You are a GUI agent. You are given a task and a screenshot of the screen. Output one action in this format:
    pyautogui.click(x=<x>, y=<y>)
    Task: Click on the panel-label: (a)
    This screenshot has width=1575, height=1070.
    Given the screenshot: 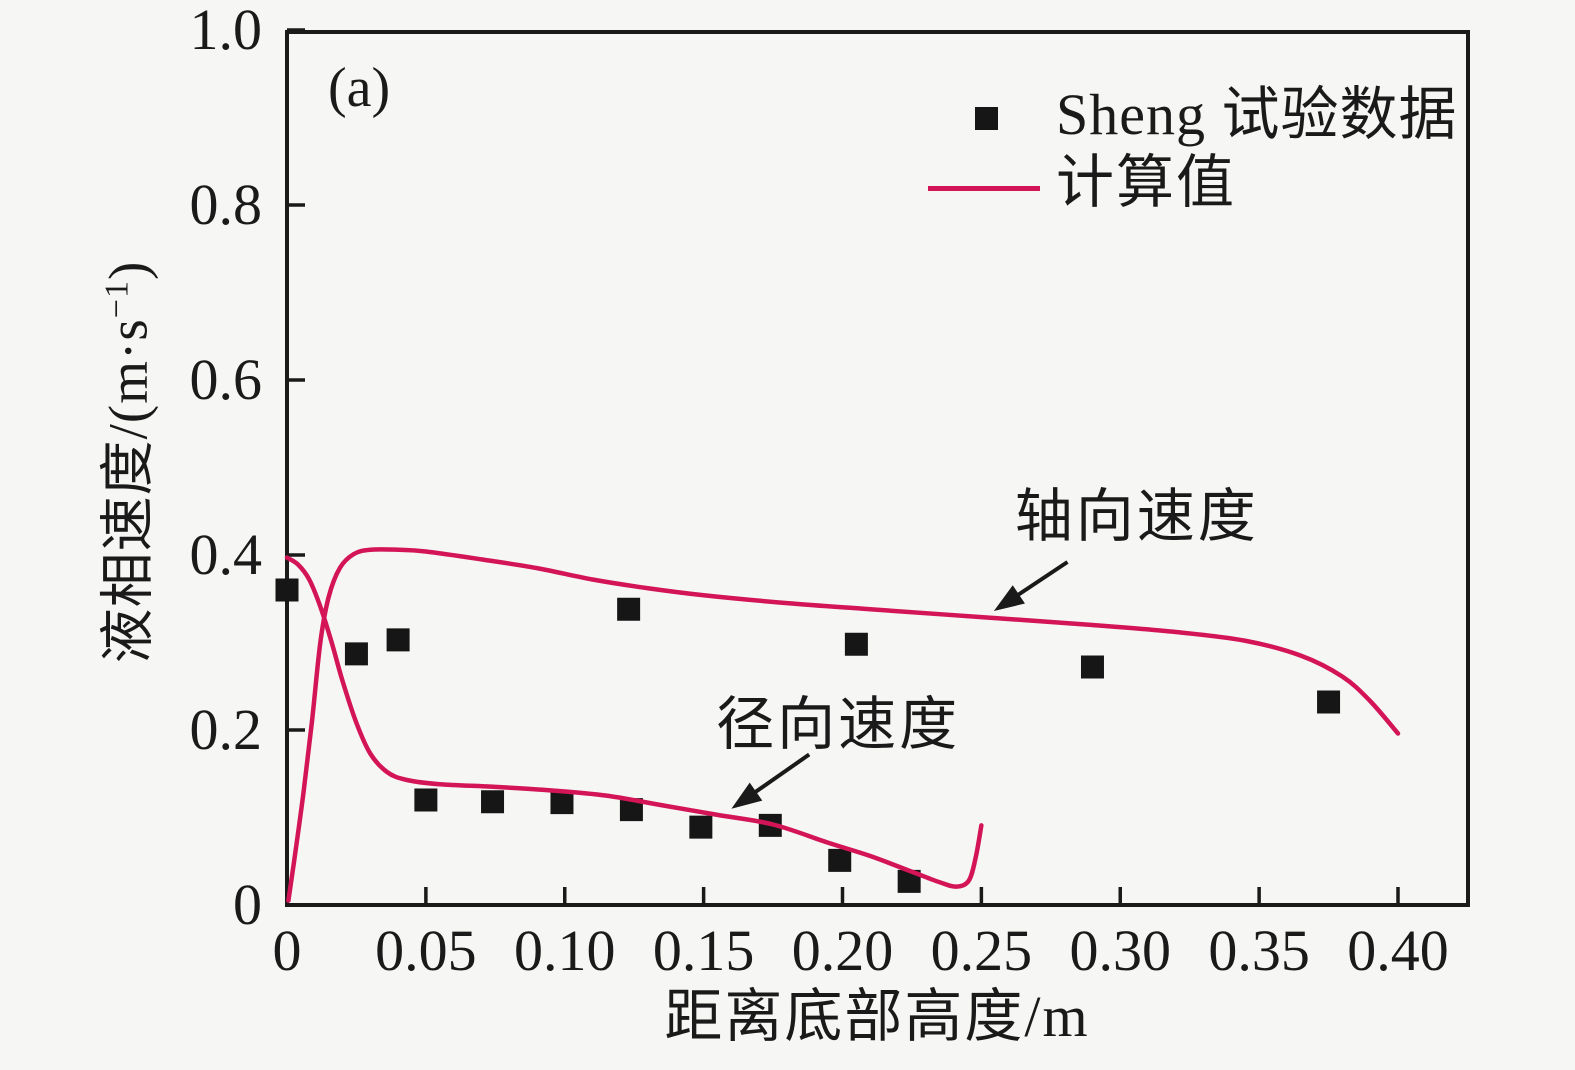 What is the action you would take?
    pyautogui.click(x=359, y=88)
    